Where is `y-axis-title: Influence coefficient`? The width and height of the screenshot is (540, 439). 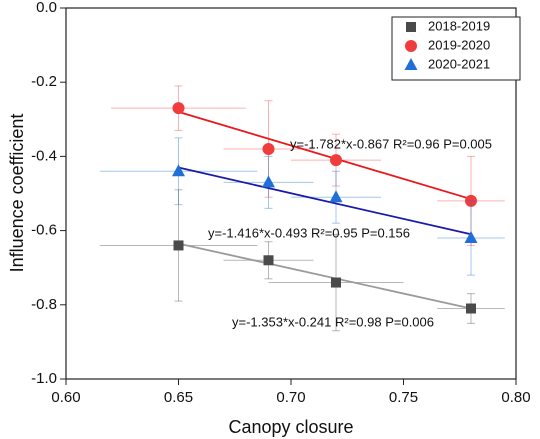 y-axis-title: Influence coefficient is located at coordinates (17, 193).